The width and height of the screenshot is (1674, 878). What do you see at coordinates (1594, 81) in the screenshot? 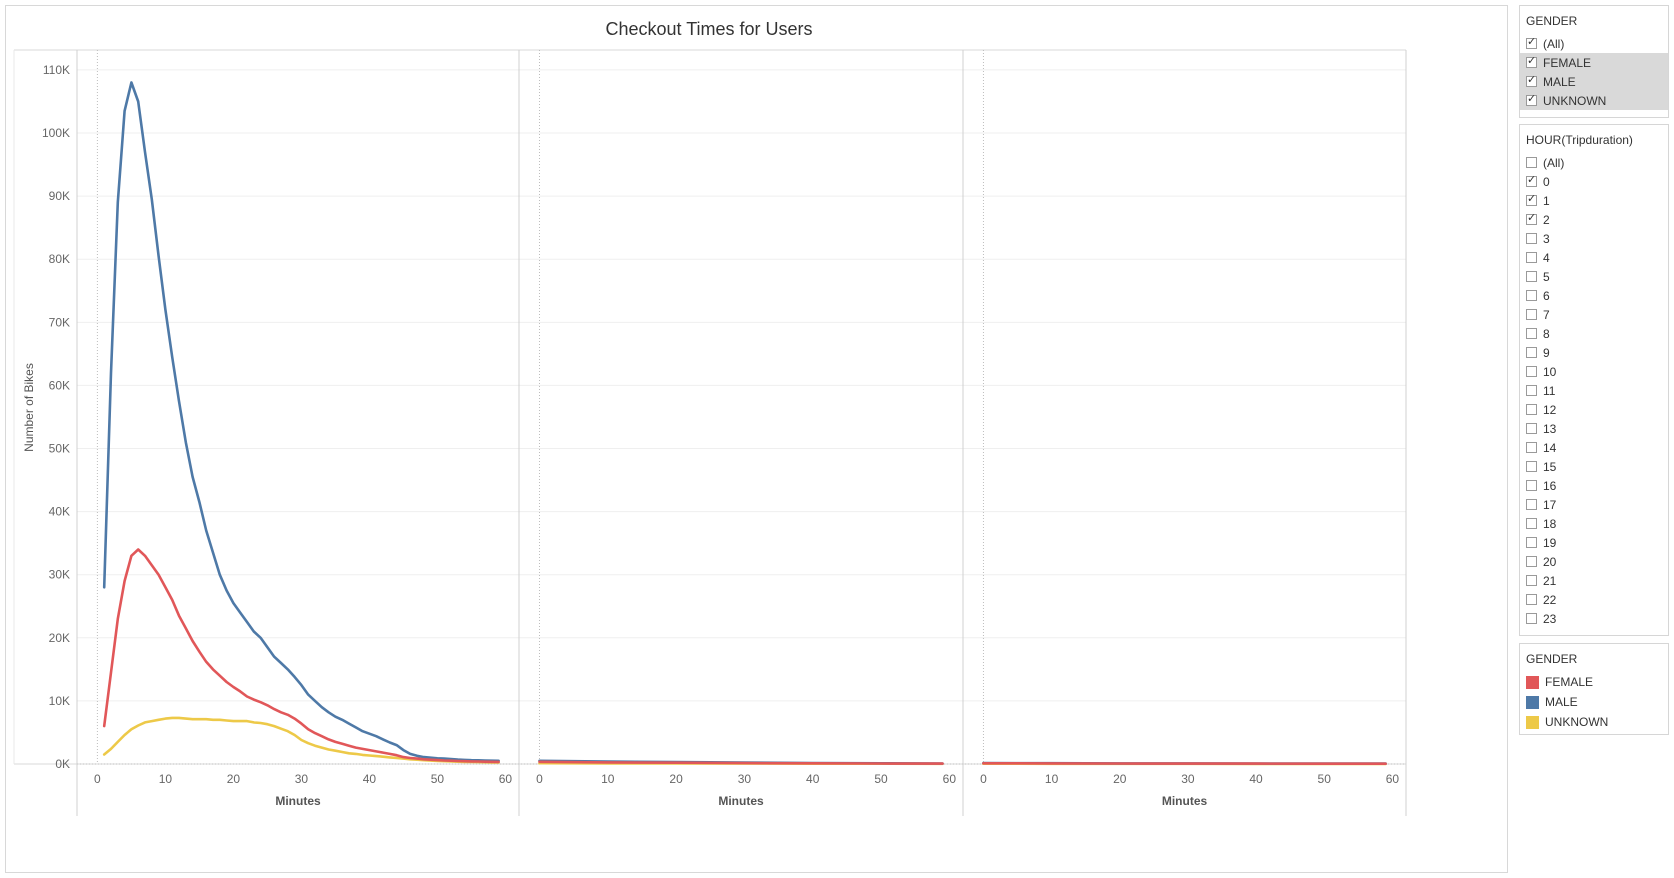
I see `gender-filter-item: MALE` at bounding box center [1594, 81].